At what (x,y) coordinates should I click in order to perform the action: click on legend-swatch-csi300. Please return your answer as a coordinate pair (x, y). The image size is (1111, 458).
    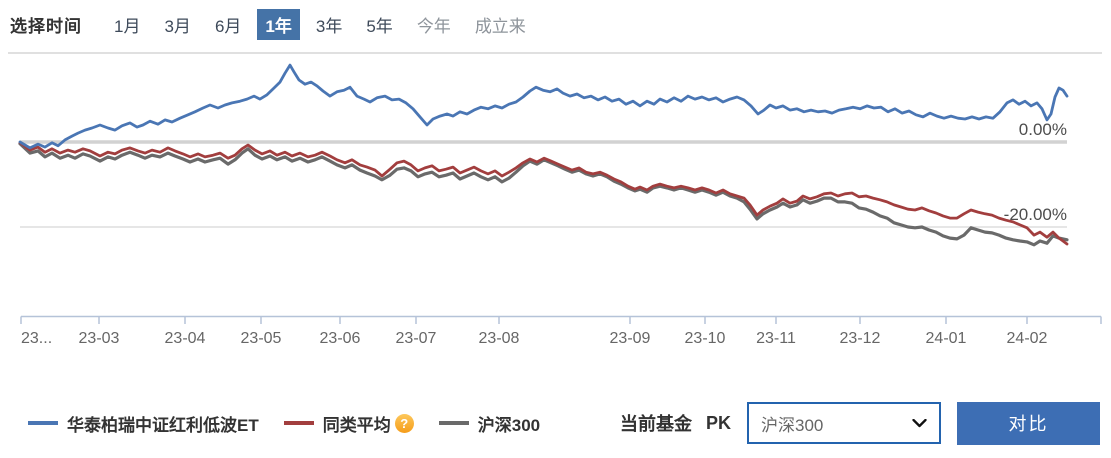
    Looking at the image, I should click on (453, 423).